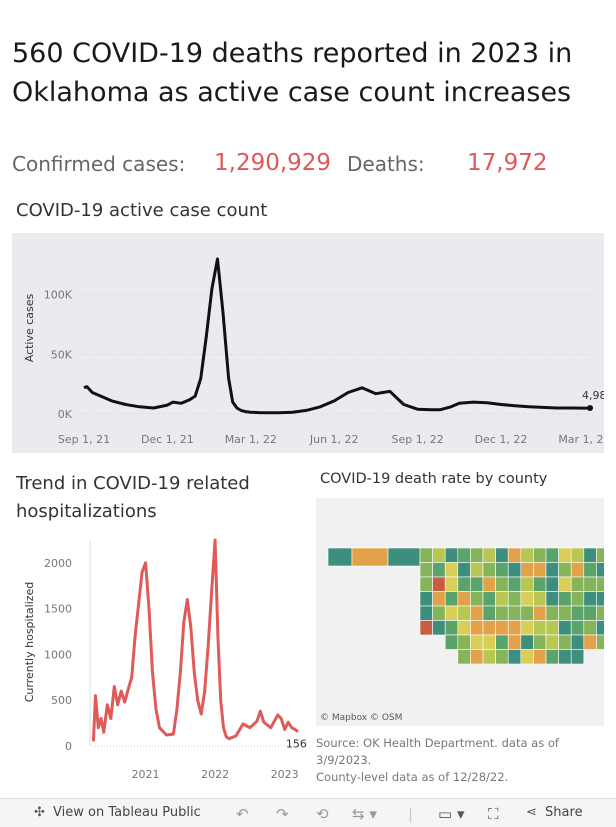 The width and height of the screenshot is (616, 827). I want to click on view-on-tableau-button: ✣ View on Tableau Public, so click(117, 812).